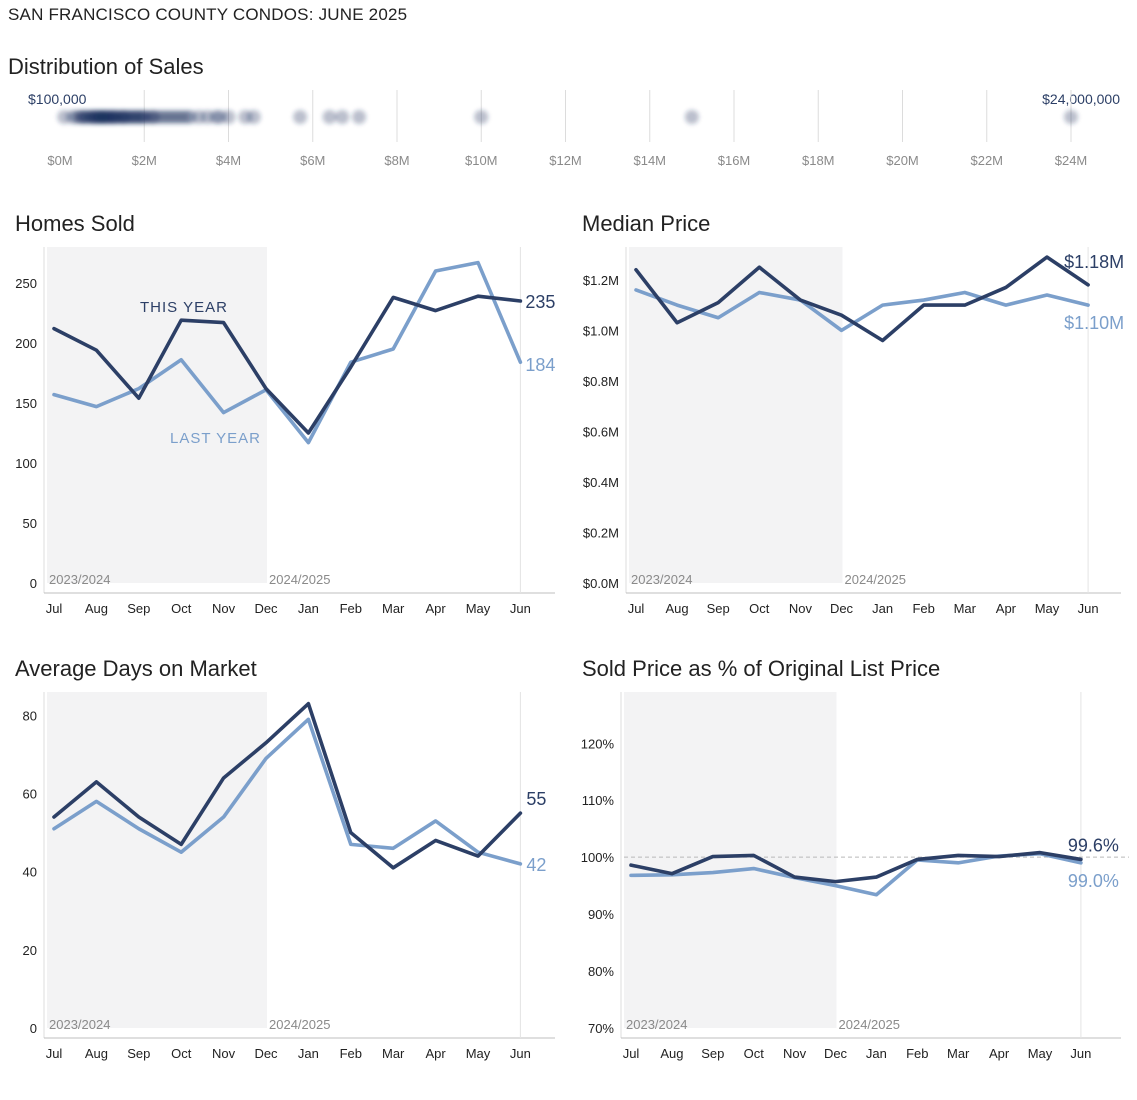 This screenshot has height=1100, width=1137. I want to click on distribution-tick-label: $14M, so click(649, 160).